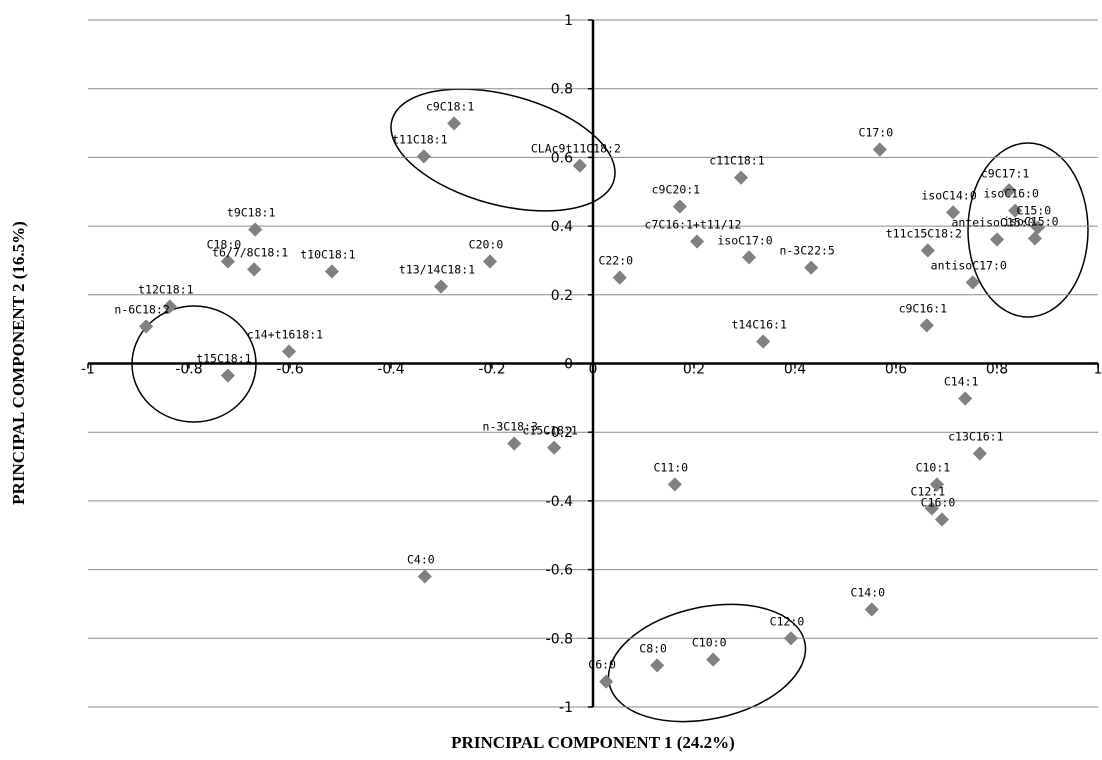 Image resolution: width=1102 pixels, height=760 pixels. I want to click on point-label: t12C18:1, so click(165, 289).